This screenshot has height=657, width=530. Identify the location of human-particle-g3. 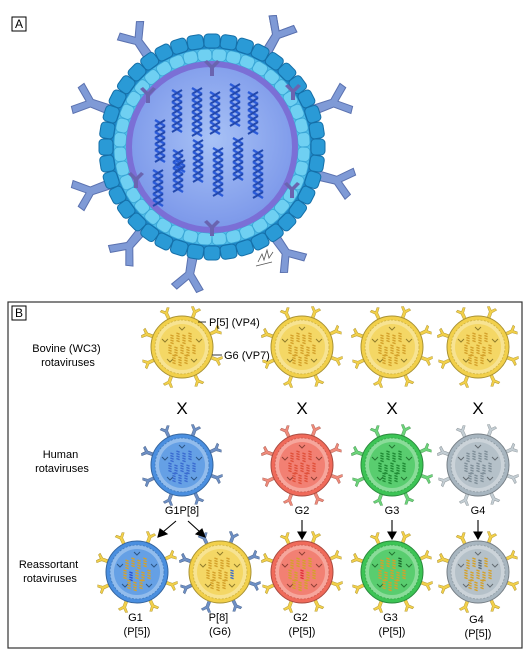
(392, 465).